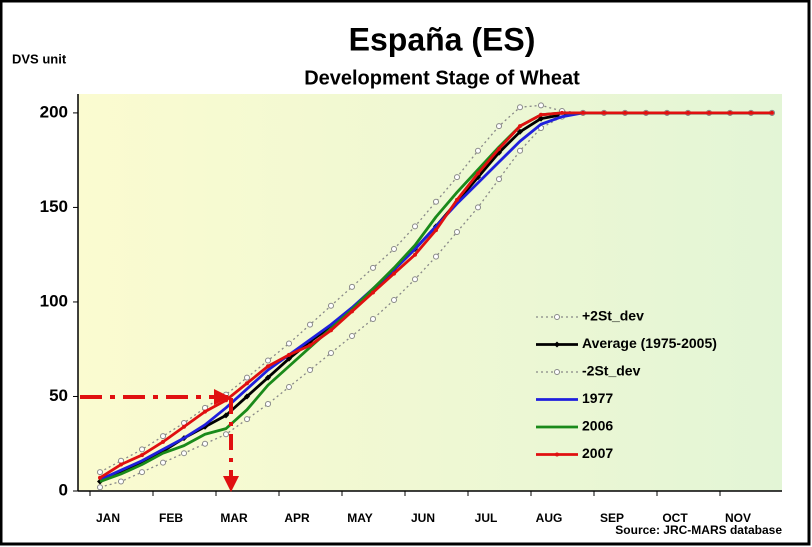 The width and height of the screenshot is (812, 547). I want to click on legend-label: -2St_dev, so click(611, 371).